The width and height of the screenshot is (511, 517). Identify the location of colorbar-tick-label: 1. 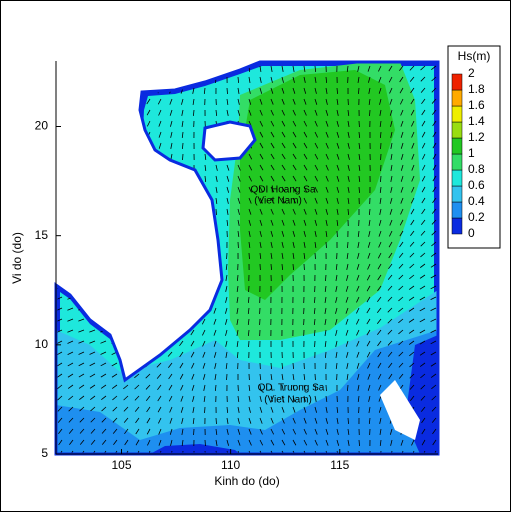
(471, 153).